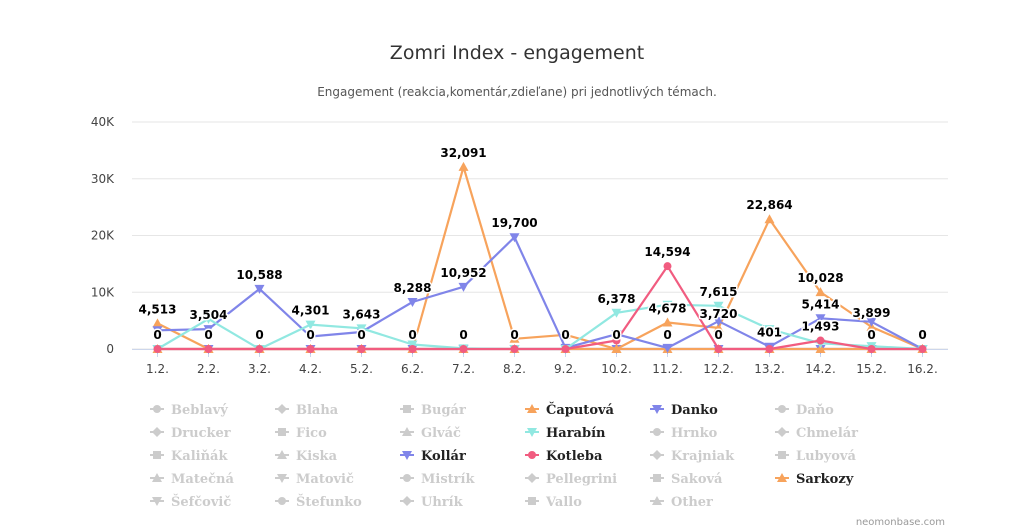  I want to click on legend-item: Beblavý, so click(189, 410).